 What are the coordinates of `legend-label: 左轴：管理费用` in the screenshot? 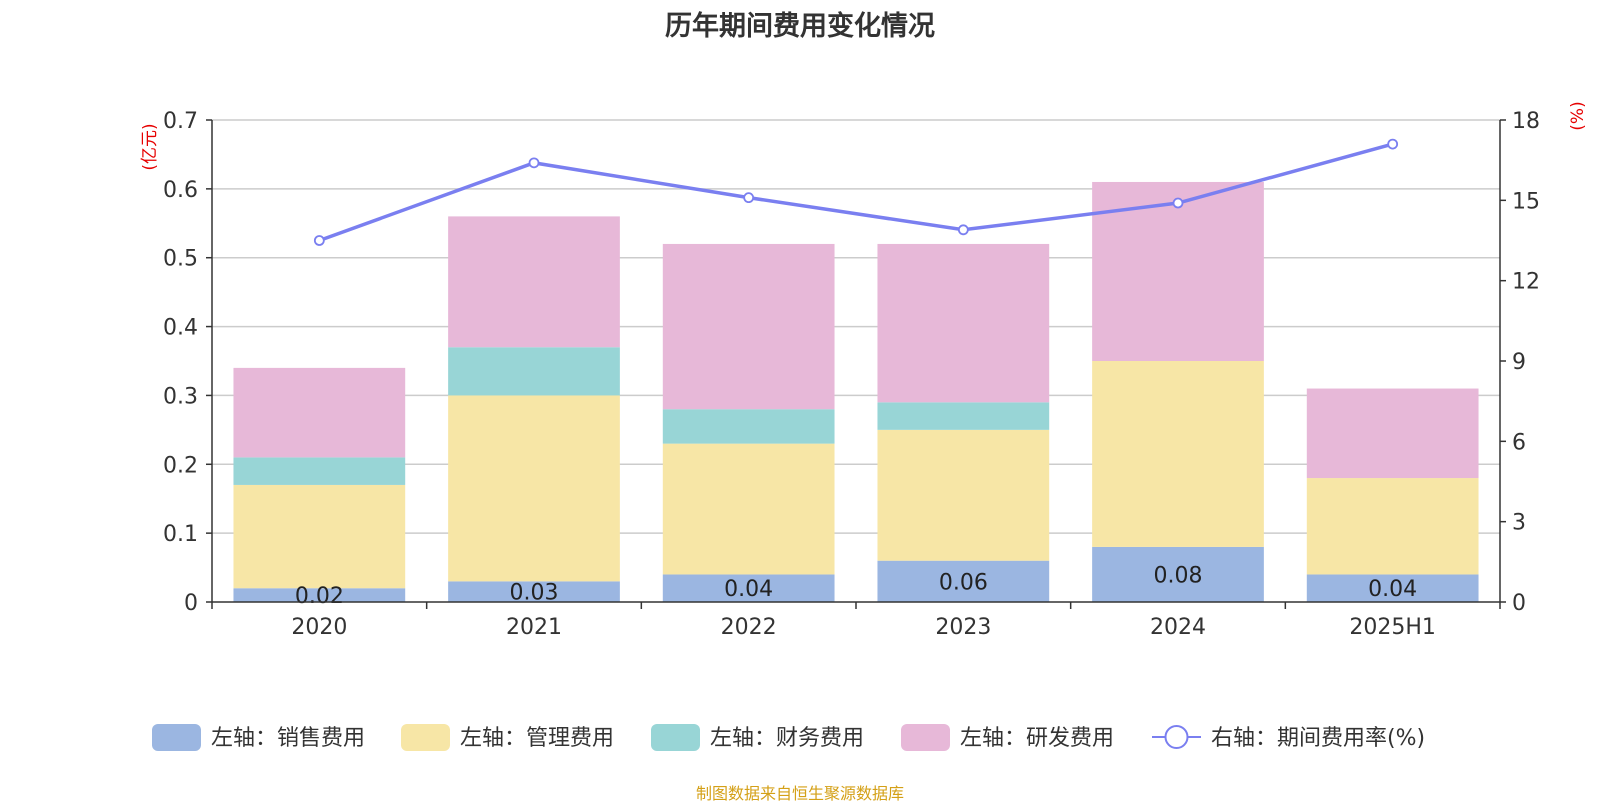 It's located at (537, 738).